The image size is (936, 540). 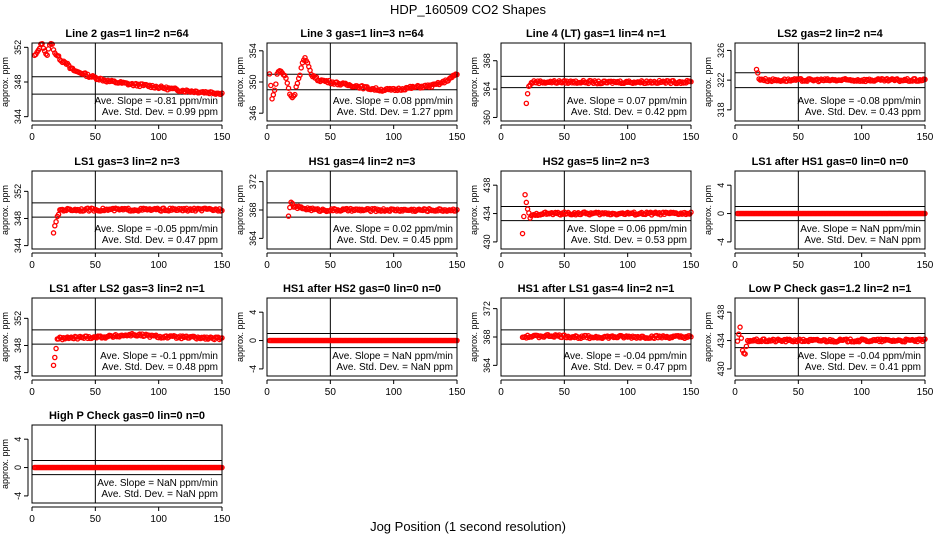 What do you see at coordinates (393, 101) in the screenshot?
I see `slope-annotation: Ave. Slope = 0.08 ppm/min` at bounding box center [393, 101].